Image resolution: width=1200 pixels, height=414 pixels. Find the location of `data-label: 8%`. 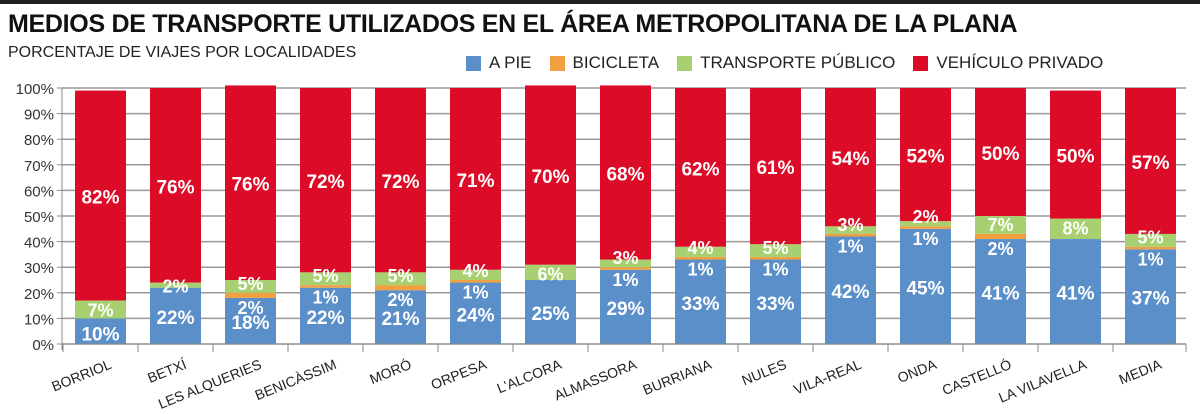

data-label: 8% is located at coordinates (1075, 229).